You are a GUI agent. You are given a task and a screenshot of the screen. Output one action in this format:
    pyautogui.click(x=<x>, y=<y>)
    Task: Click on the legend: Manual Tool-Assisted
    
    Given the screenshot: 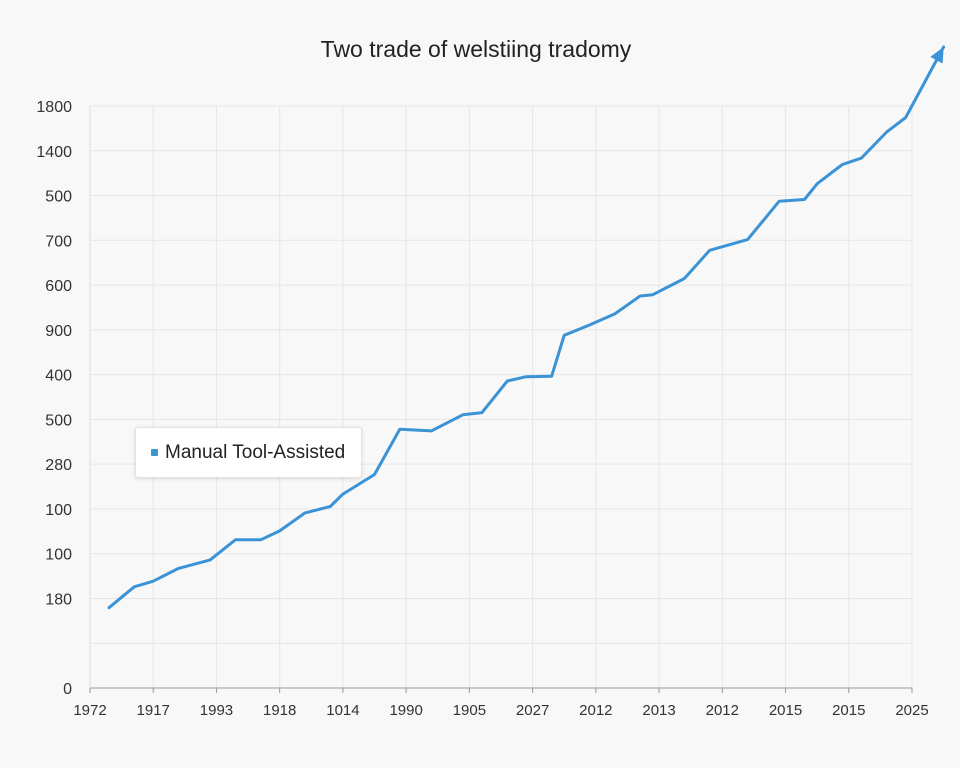 What is the action you would take?
    pyautogui.click(x=248, y=452)
    